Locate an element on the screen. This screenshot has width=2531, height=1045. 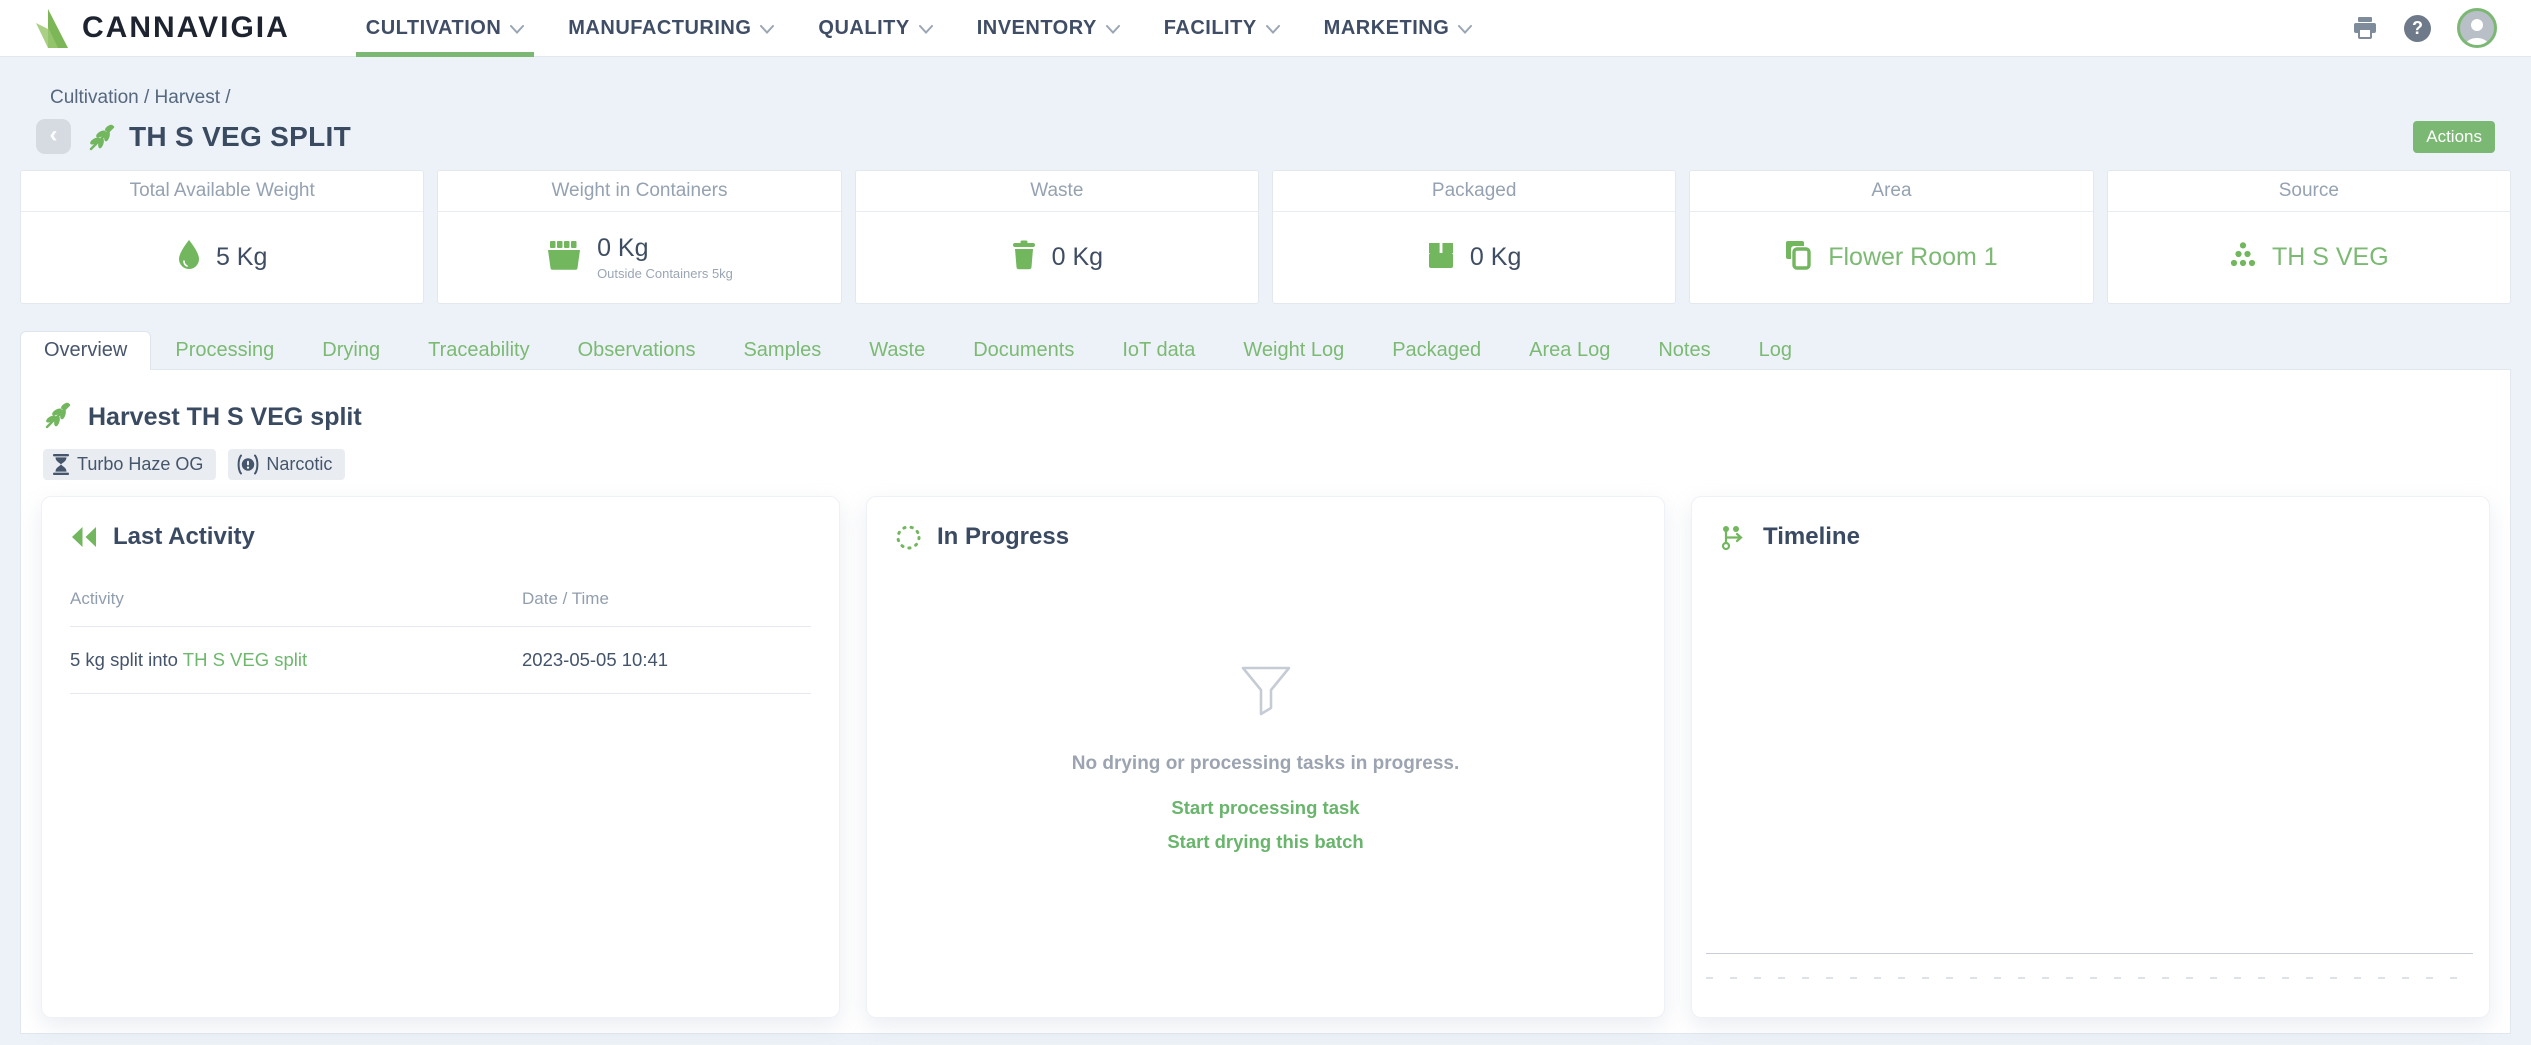
tab-weight-log: Weight Log is located at coordinates (1294, 350).